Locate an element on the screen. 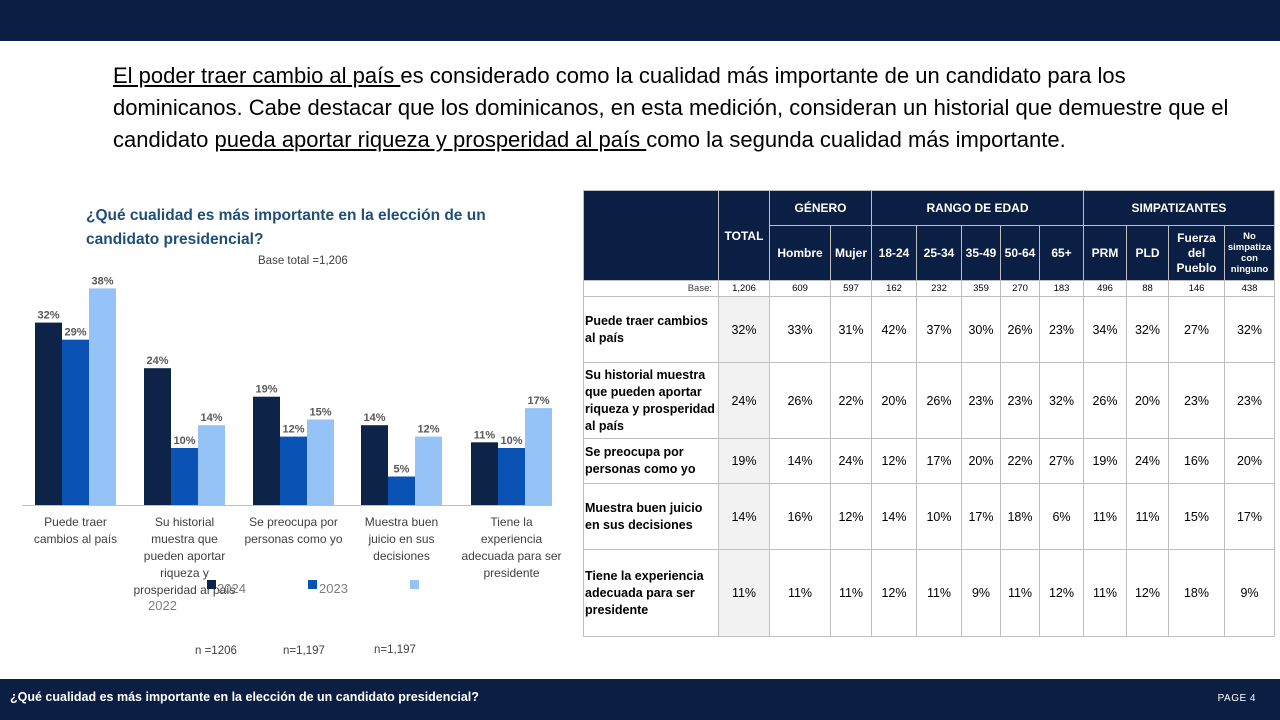 The image size is (1280, 720). cell-value: 16% is located at coordinates (1196, 461).